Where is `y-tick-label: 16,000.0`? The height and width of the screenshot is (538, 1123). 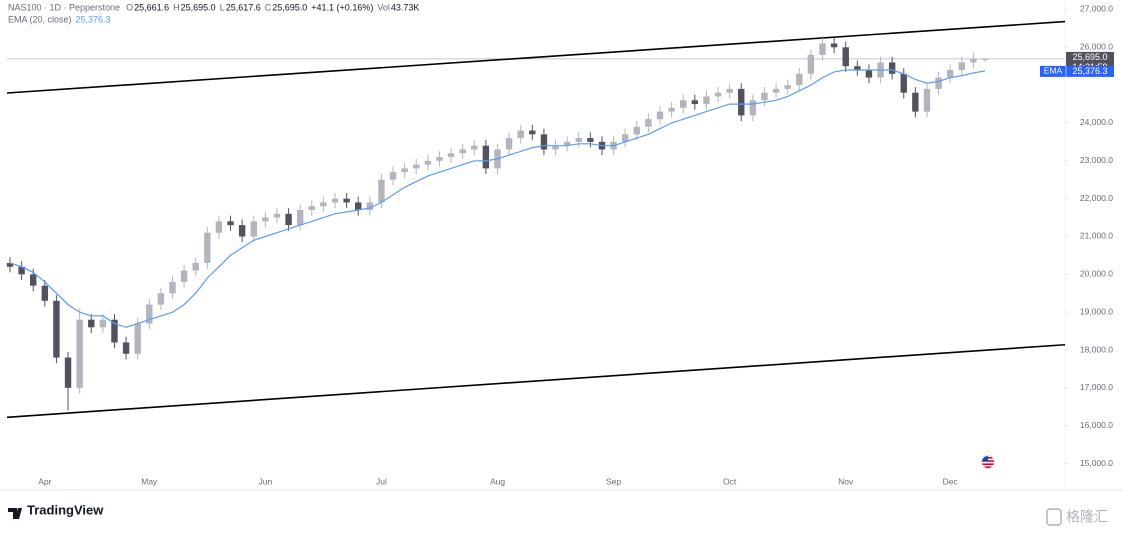 y-tick-label: 16,000.0 is located at coordinates (1096, 425).